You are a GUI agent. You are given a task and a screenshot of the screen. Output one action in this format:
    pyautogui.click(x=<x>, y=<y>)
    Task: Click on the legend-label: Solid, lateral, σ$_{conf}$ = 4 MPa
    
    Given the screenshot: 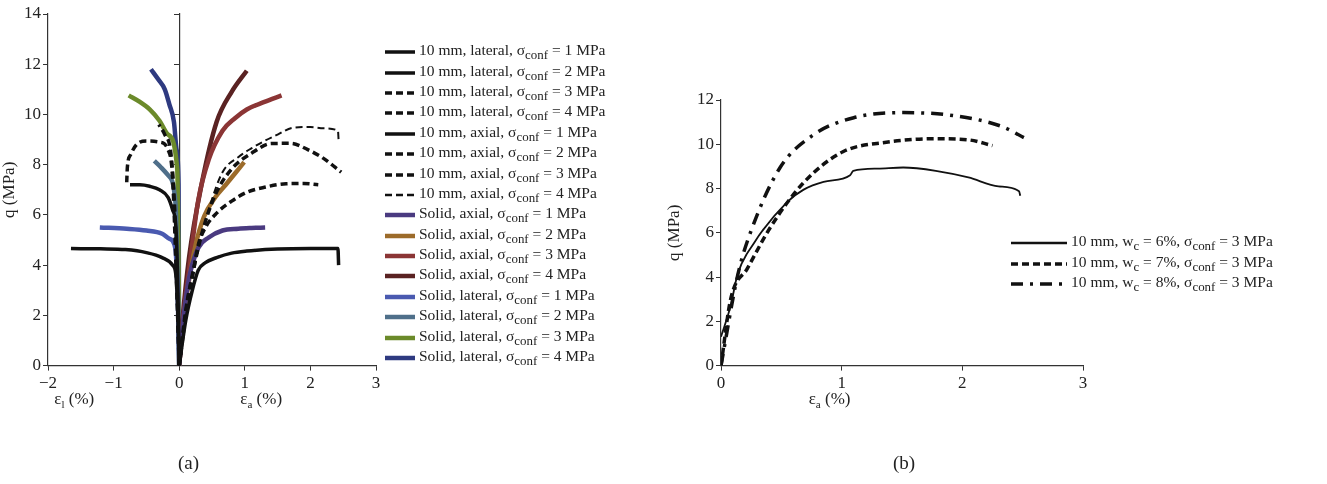 What is the action you would take?
    pyautogui.click(x=507, y=358)
    